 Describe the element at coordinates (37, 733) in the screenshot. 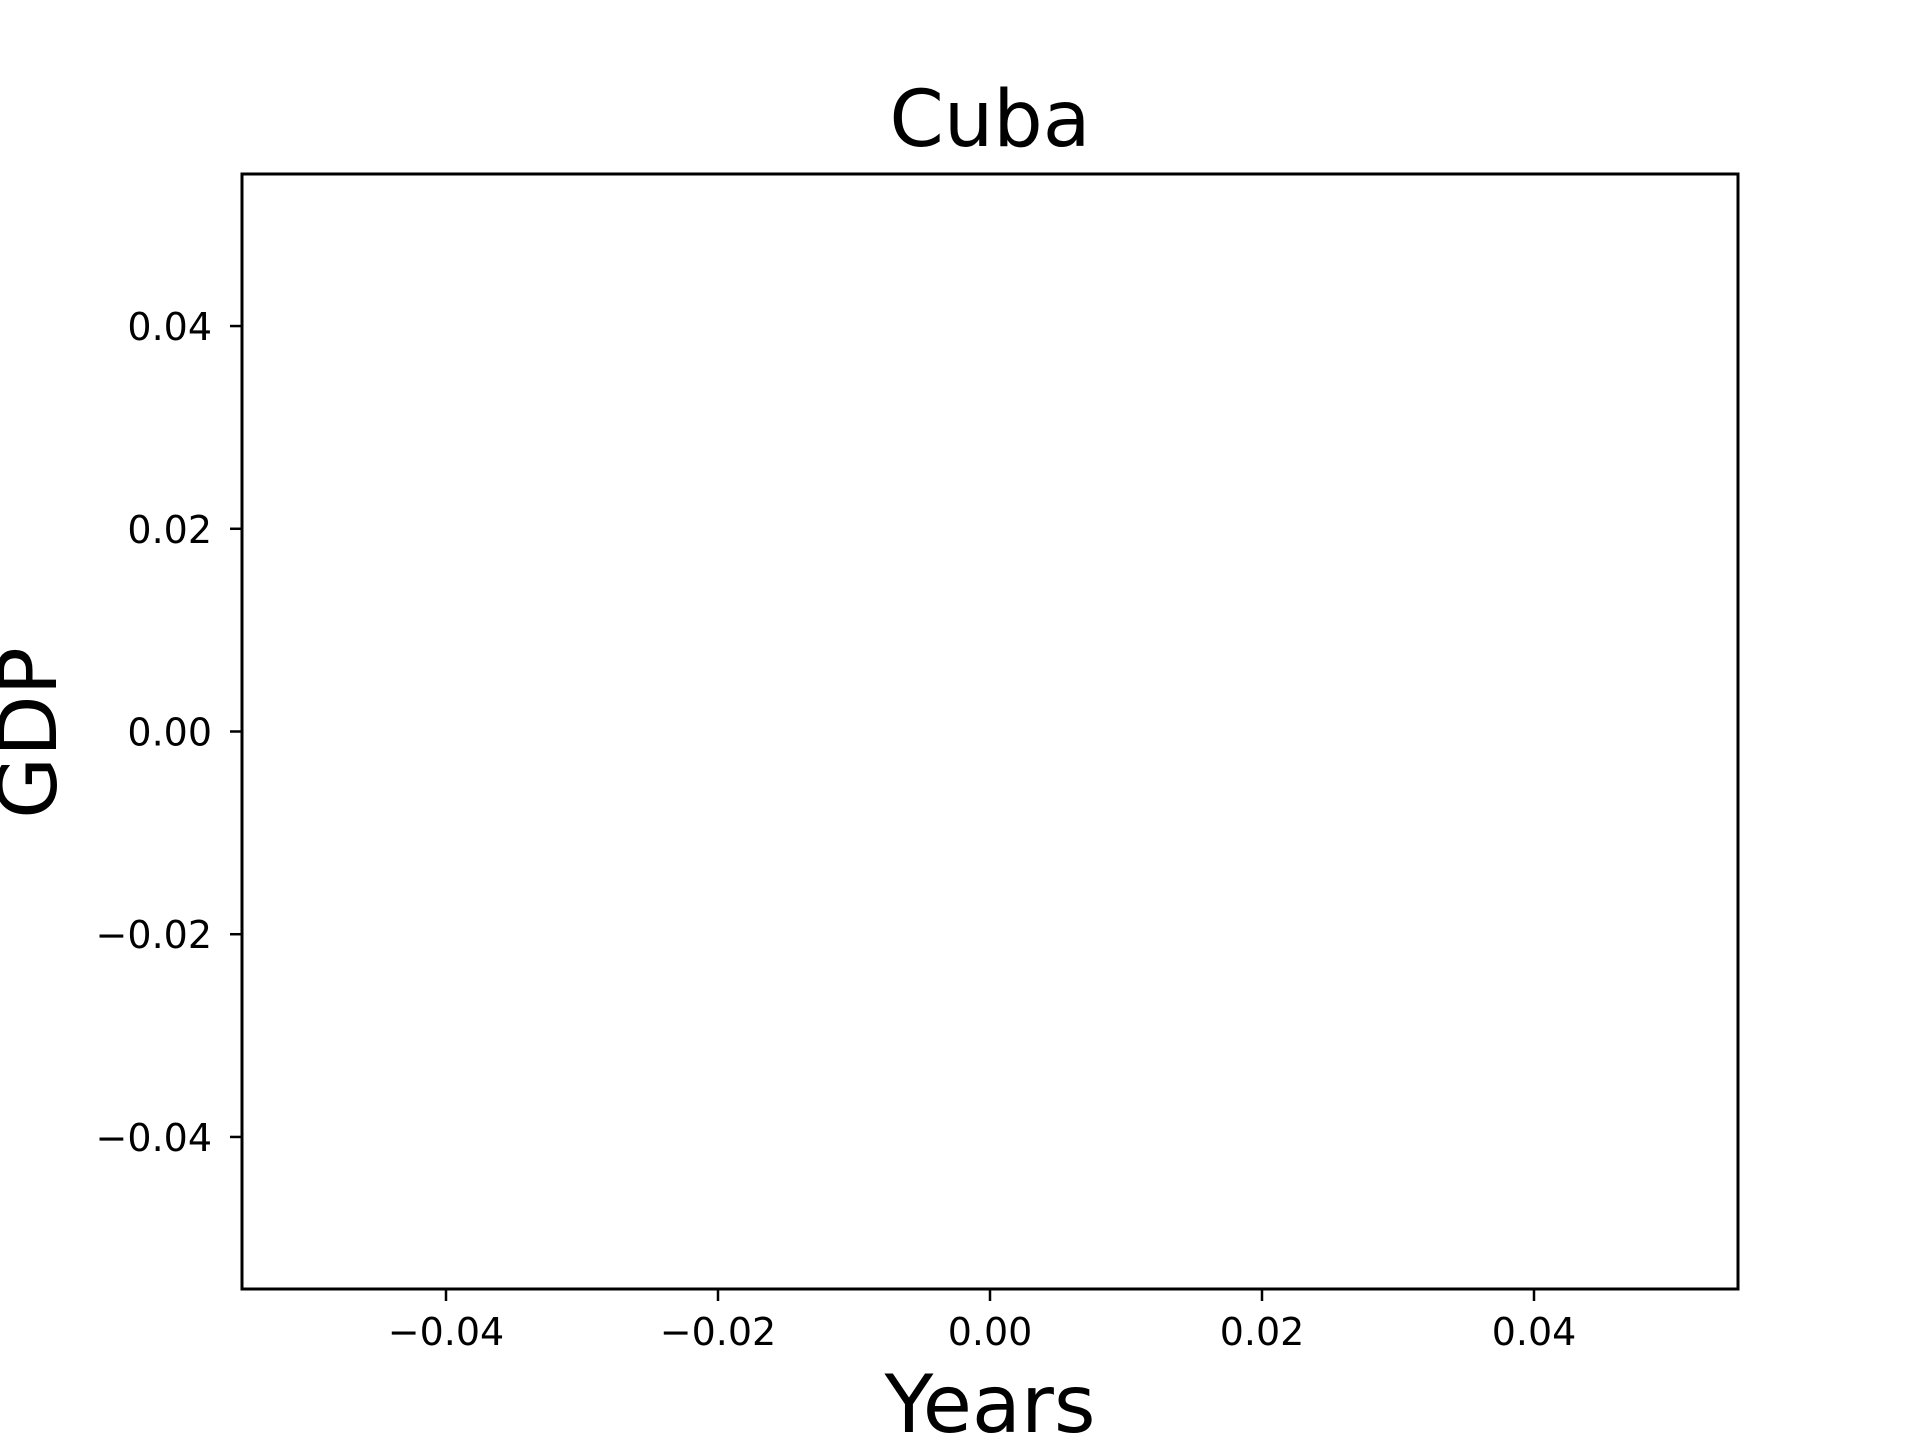

I see `y-axis-label: GDP` at that location.